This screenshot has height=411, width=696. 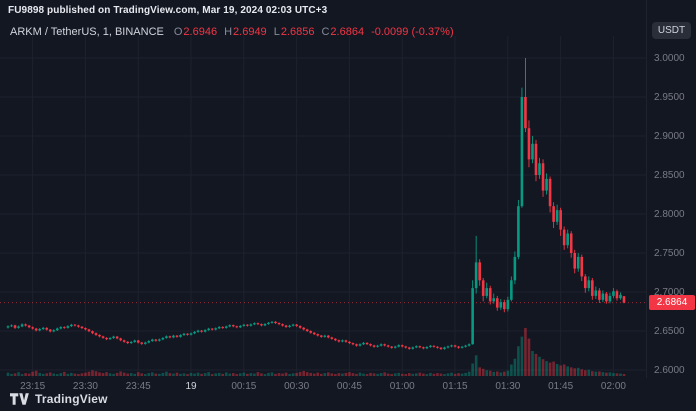 I want to click on time-tick-label: 01:15, so click(x=455, y=386).